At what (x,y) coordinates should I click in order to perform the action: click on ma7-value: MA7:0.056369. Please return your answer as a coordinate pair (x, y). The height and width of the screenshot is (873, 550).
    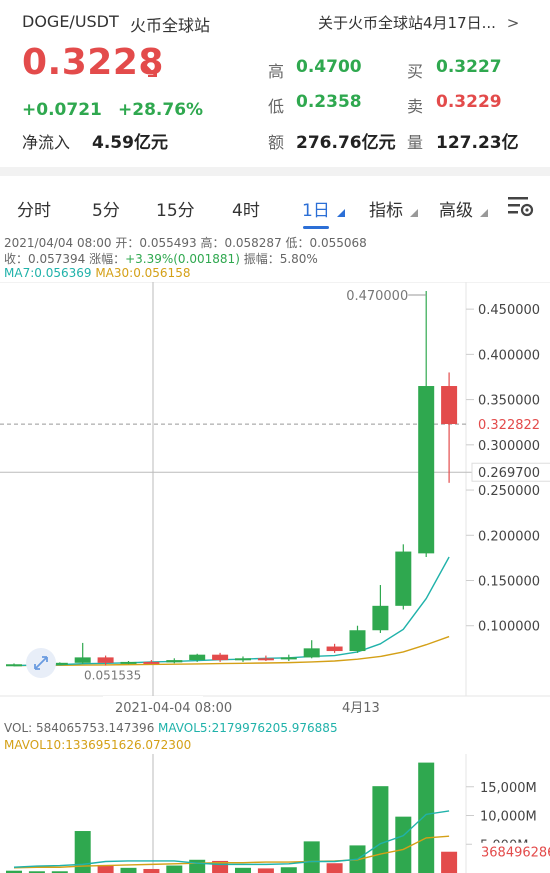
    Looking at the image, I should click on (48, 273).